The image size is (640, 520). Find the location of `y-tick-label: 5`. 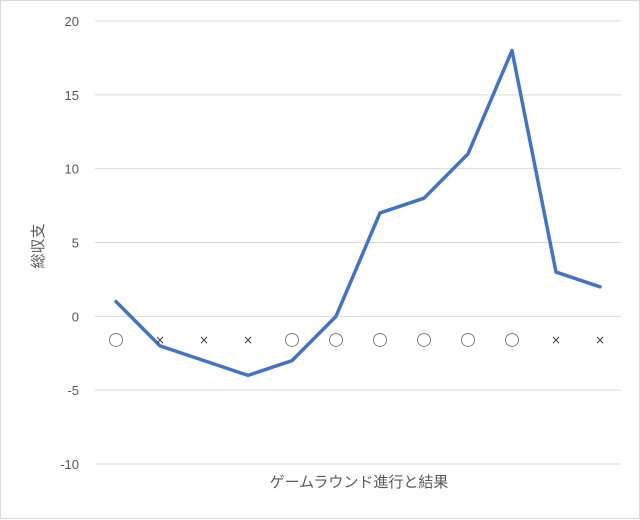

y-tick-label: 5 is located at coordinates (75, 243).